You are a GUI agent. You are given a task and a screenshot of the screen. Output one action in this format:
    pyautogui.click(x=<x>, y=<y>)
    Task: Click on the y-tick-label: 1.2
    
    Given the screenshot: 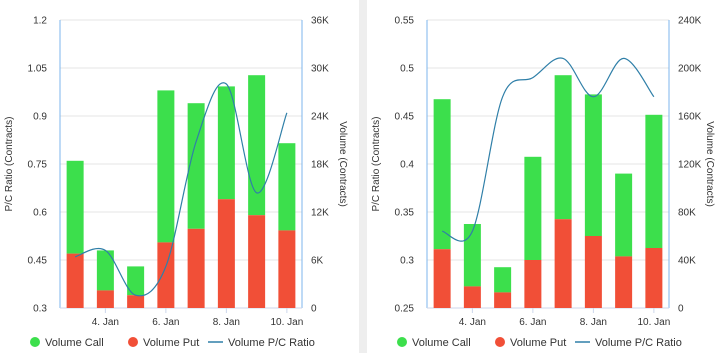 What is the action you would take?
    pyautogui.click(x=40, y=21)
    